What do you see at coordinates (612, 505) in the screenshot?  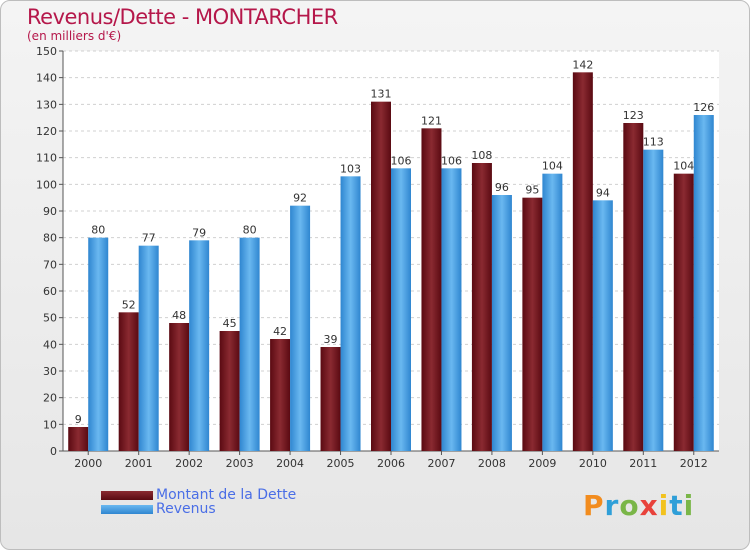 I see `logo-letter: r` at bounding box center [612, 505].